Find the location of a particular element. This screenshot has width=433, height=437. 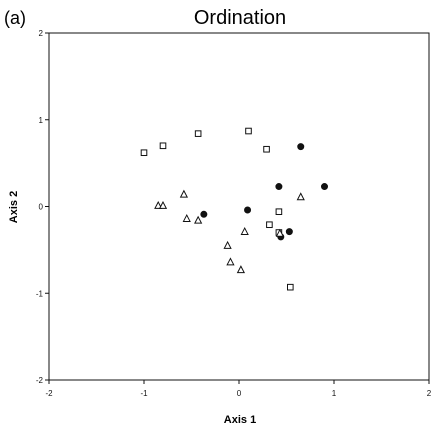

y-tick-label: -2 is located at coordinates (40, 380).